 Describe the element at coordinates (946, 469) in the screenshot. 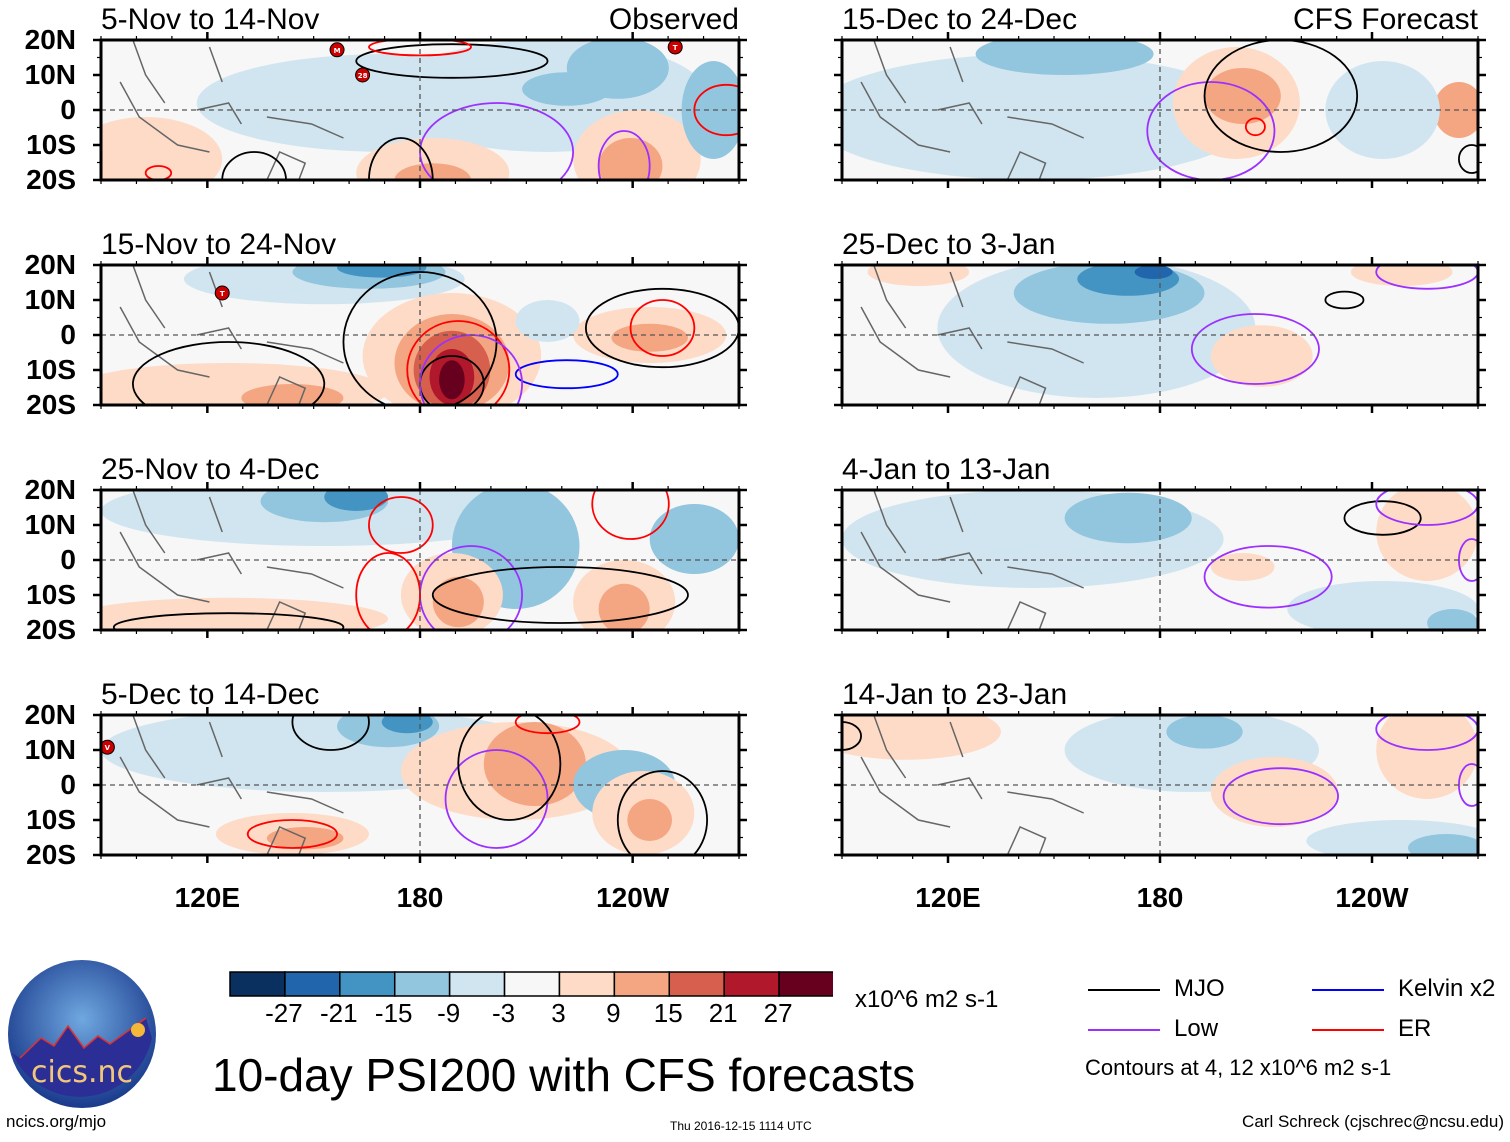

I see `panel-period-title: 4-Jan to 13-Jan` at that location.